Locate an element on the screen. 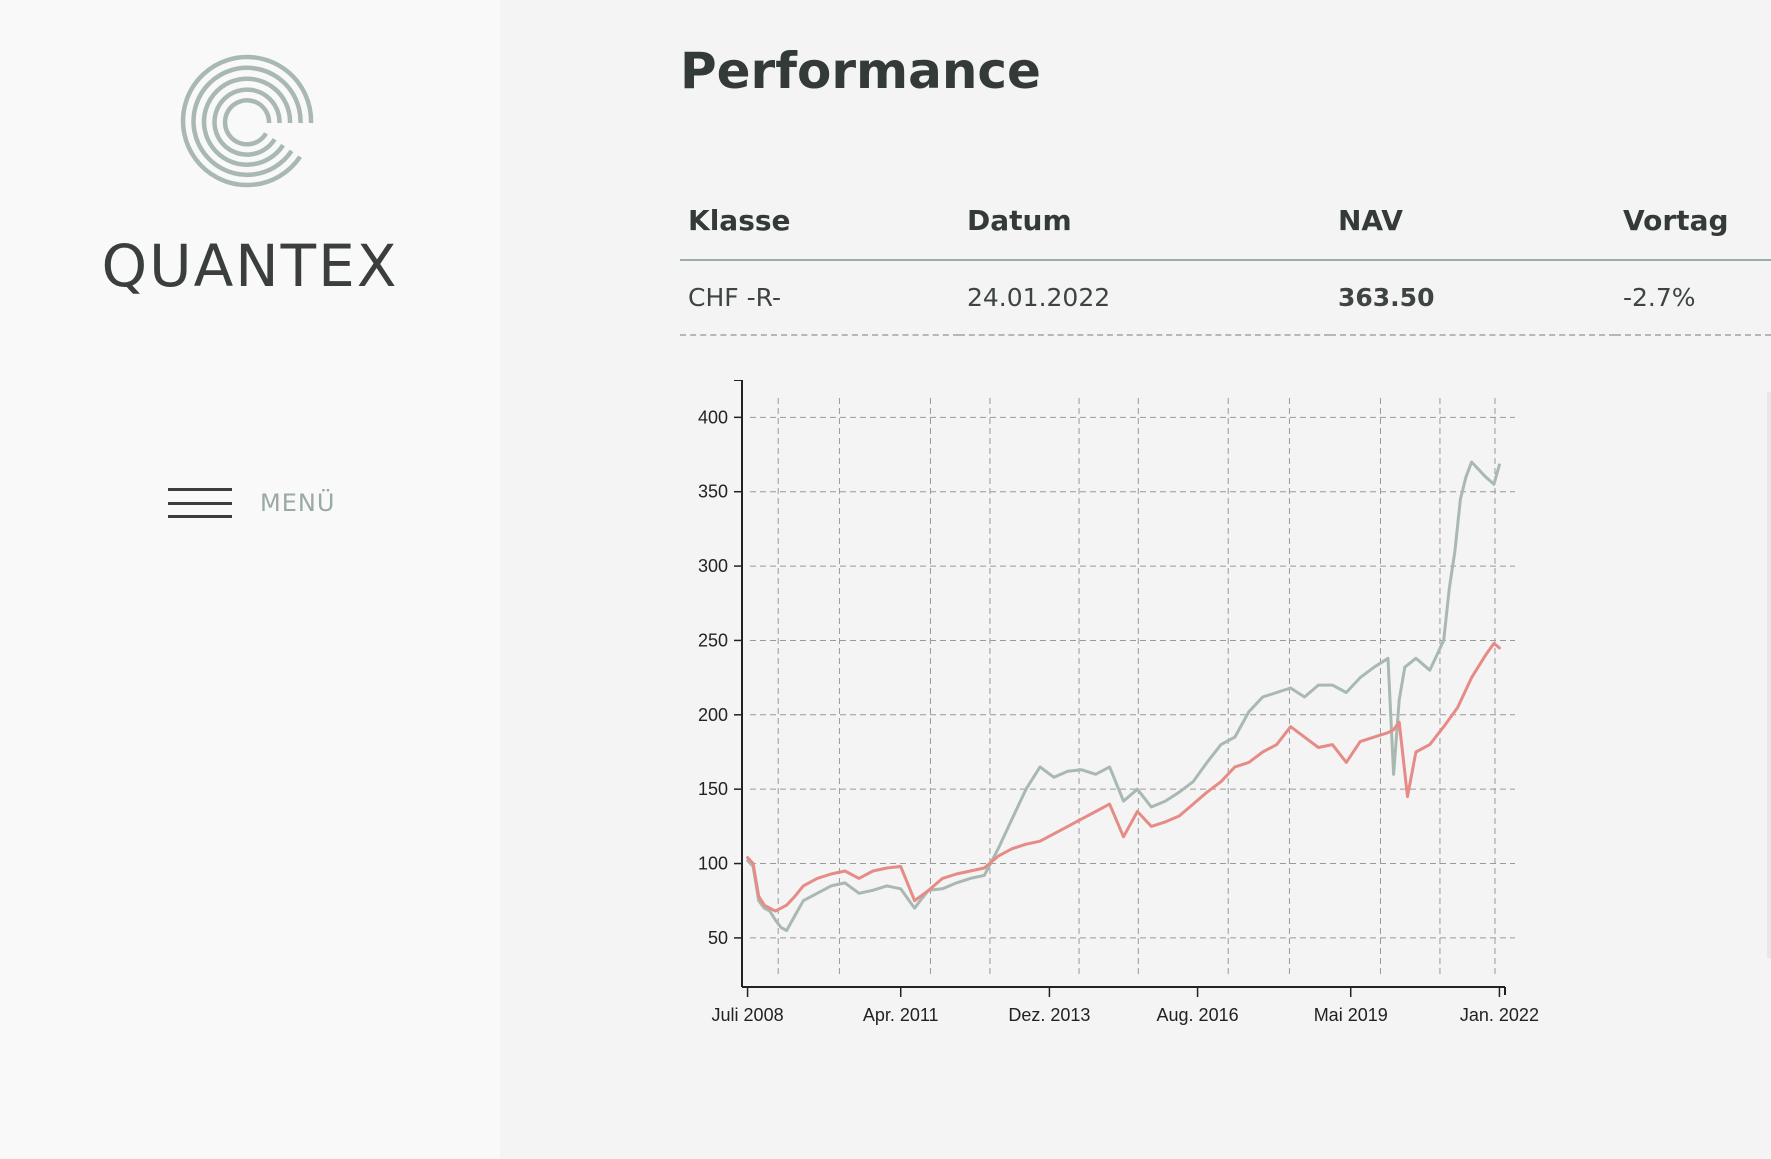  menu-label: MENÜ is located at coordinates (298, 503).